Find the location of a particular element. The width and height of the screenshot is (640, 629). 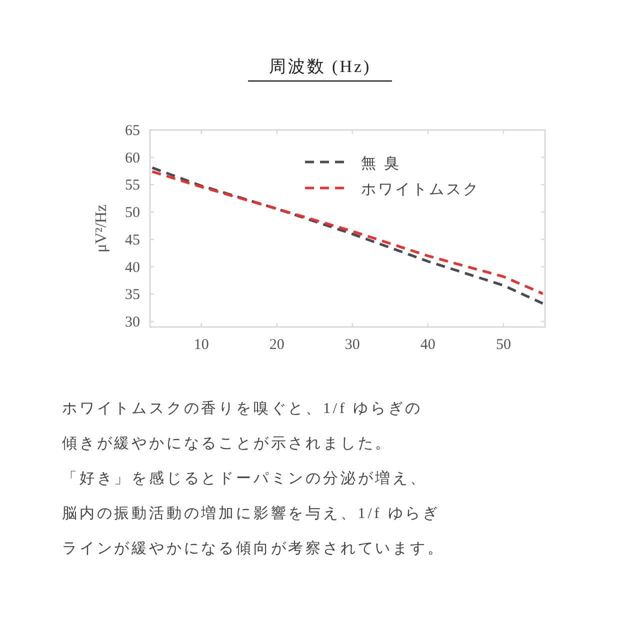

y-tick-label: 30 is located at coordinates (132, 322).